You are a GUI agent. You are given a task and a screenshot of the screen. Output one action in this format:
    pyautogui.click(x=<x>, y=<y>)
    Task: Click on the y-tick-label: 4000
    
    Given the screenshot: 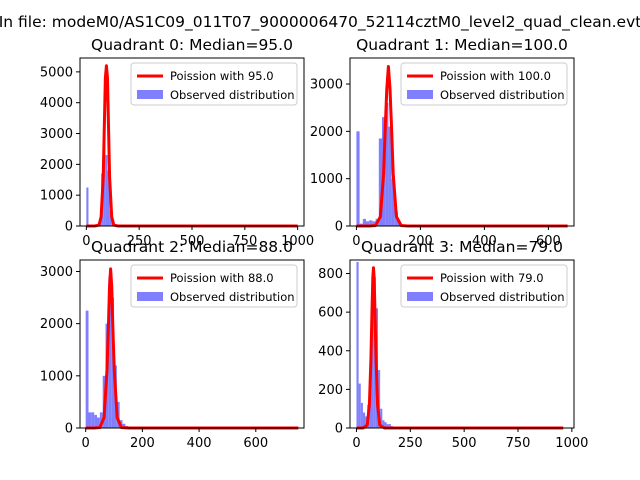 What is the action you would take?
    pyautogui.click(x=56, y=103)
    